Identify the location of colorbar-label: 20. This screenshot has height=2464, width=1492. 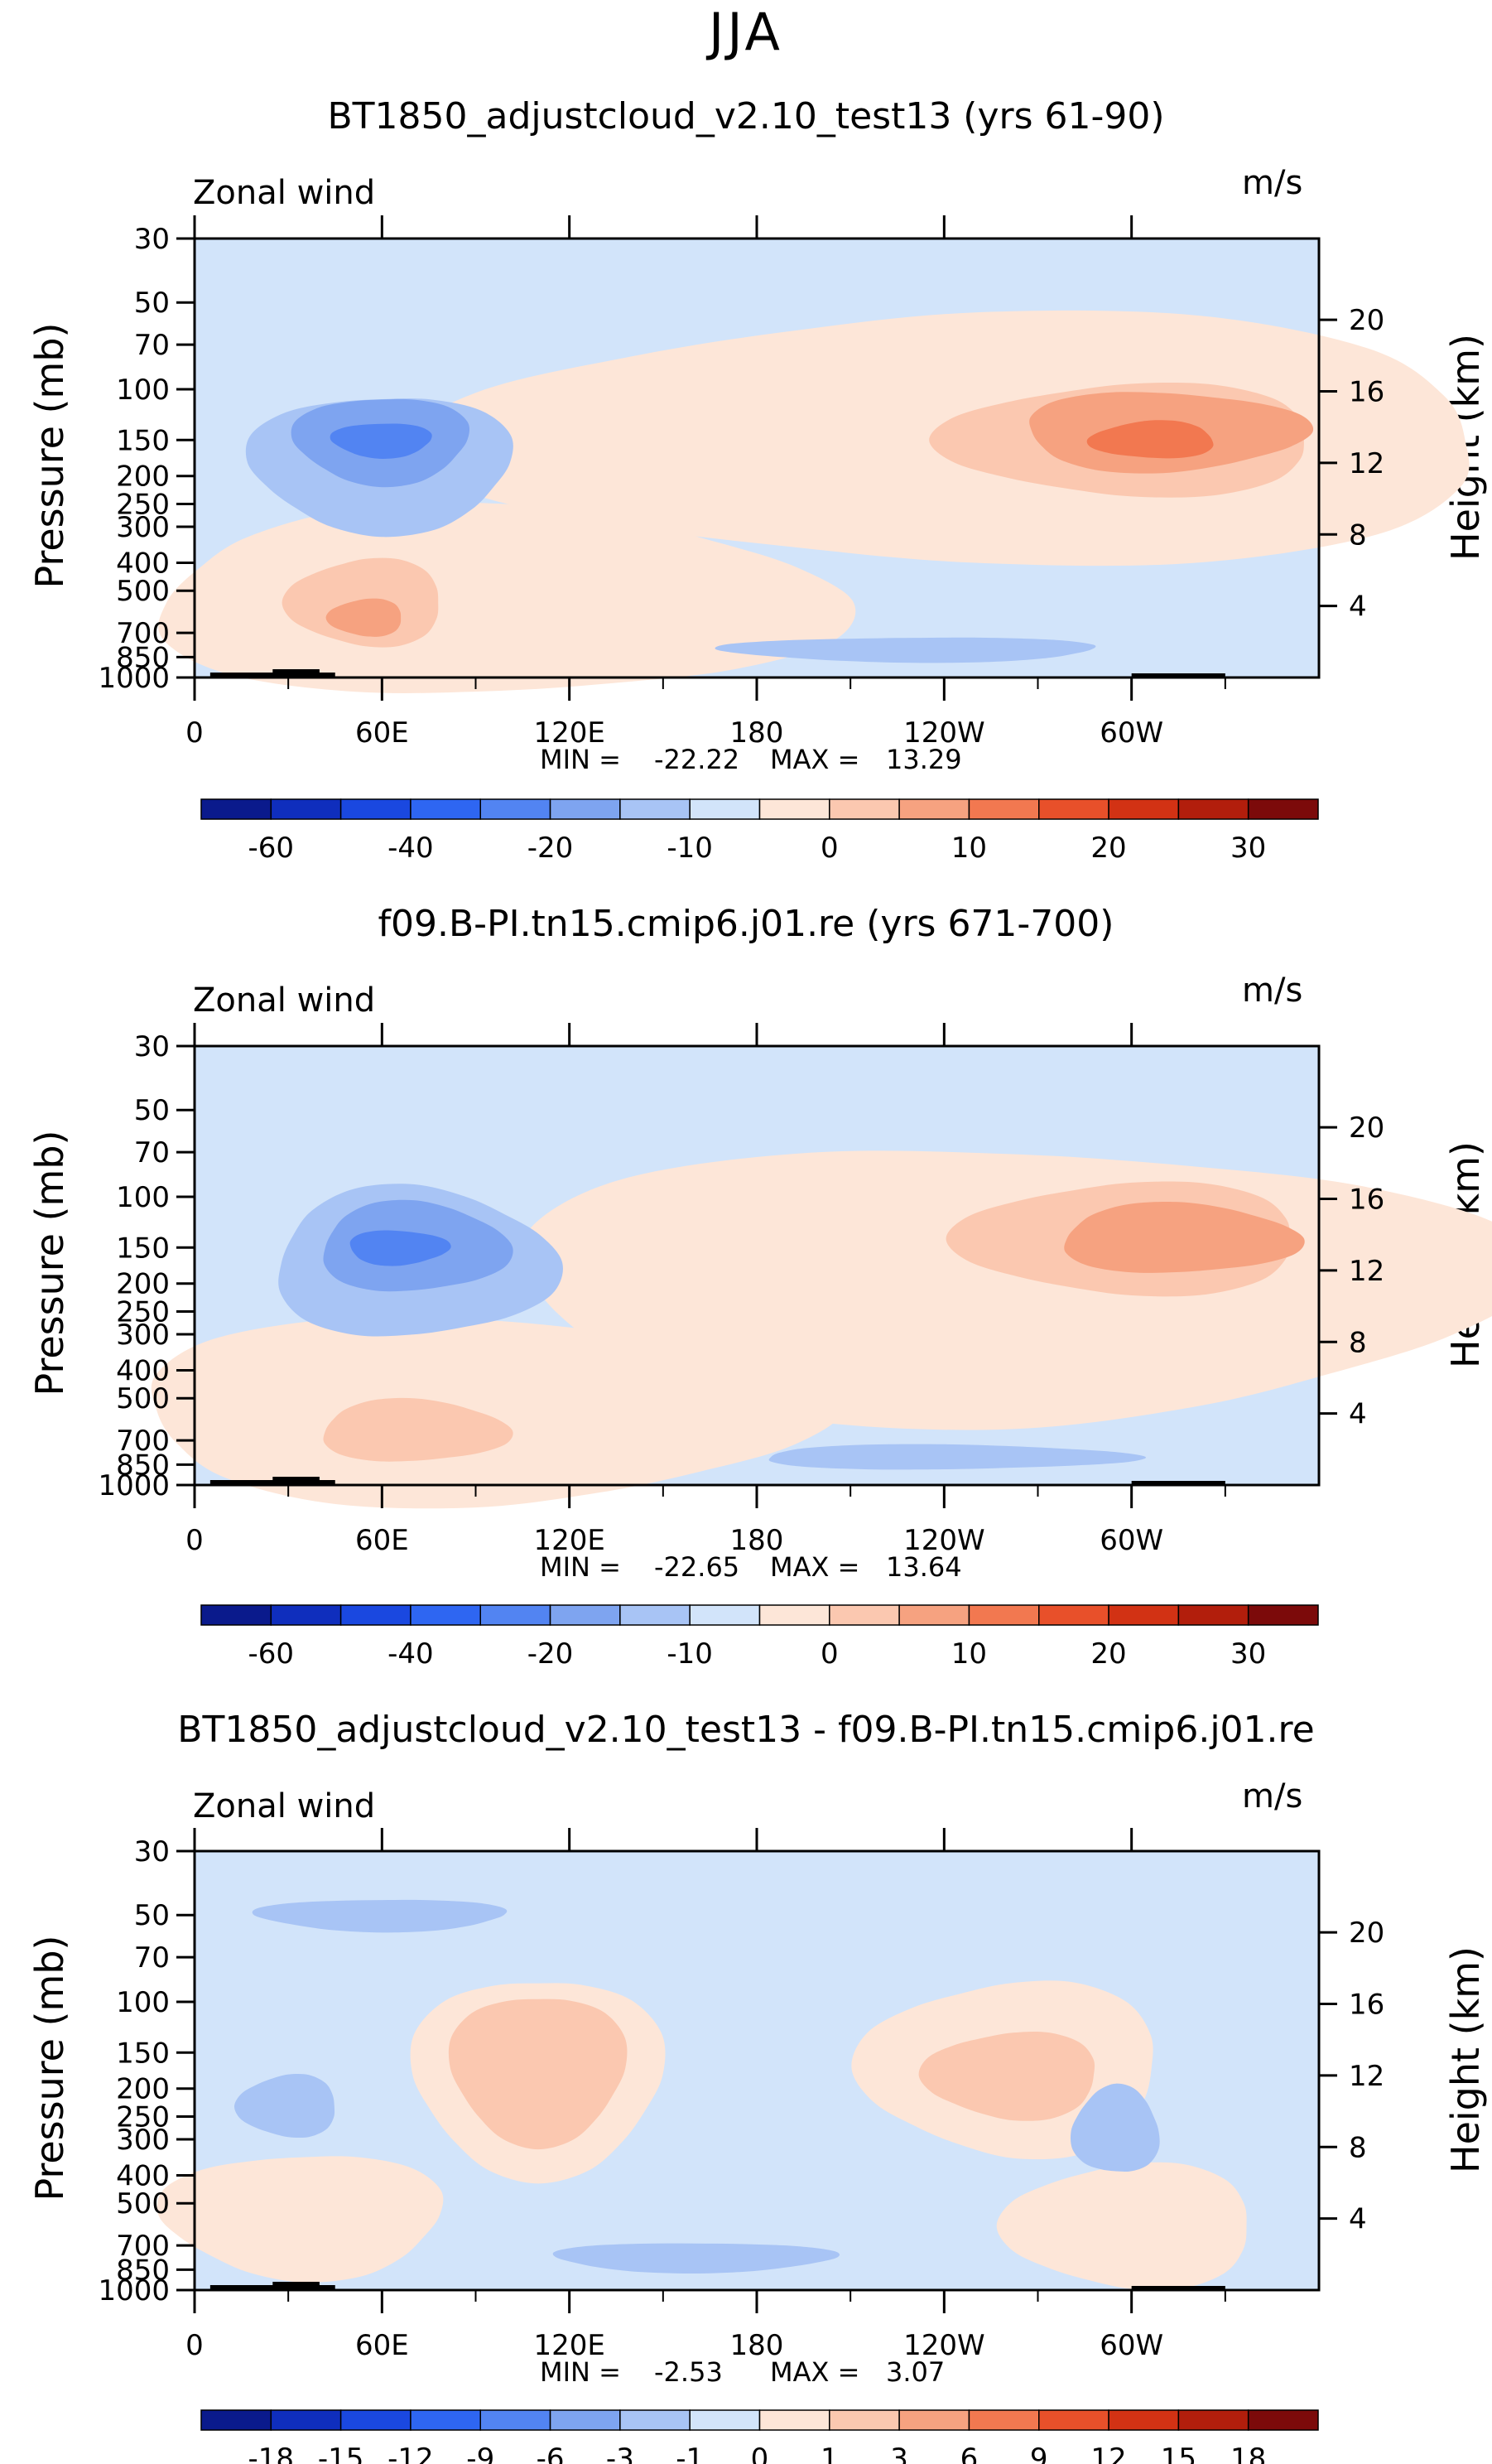
(1108, 848).